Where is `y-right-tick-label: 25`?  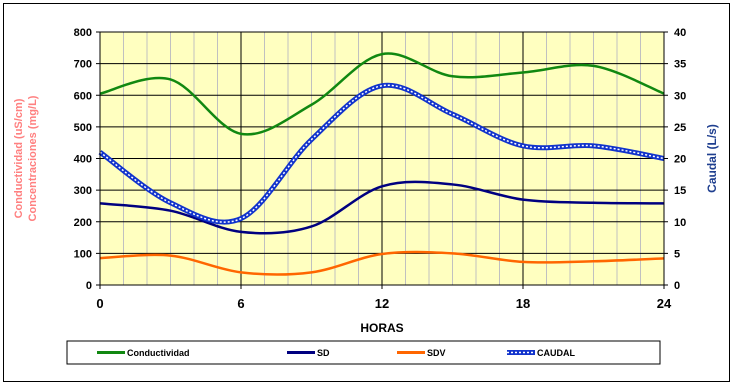
y-right-tick-label: 25 is located at coordinates (680, 128).